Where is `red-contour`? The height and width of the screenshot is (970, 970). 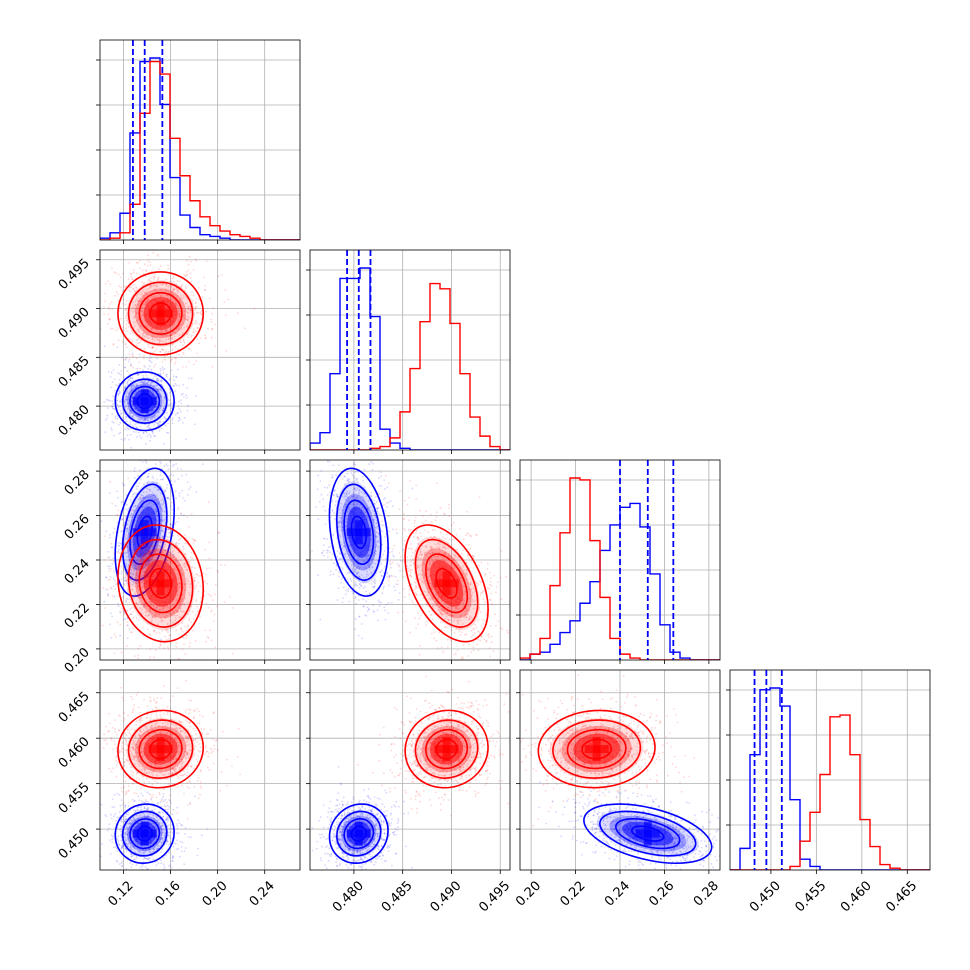
red-contour is located at coordinates (160, 583).